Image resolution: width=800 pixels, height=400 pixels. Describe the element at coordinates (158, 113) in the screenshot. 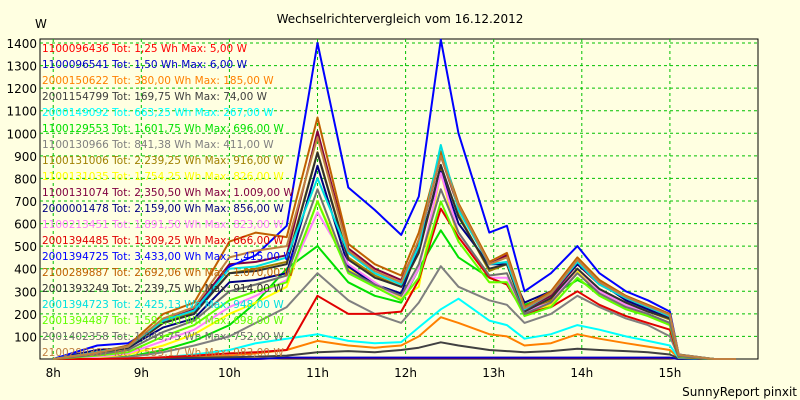

I see `legend-entry: 2000149092 Tot: 663,25 Wh Max: 267,00 W` at that location.